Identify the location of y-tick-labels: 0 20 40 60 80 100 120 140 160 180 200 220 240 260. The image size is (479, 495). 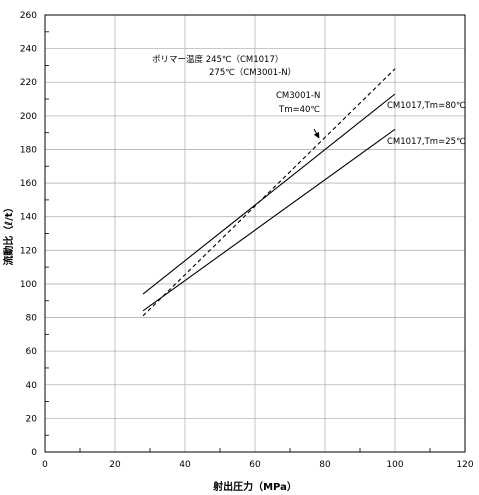
(28, 234).